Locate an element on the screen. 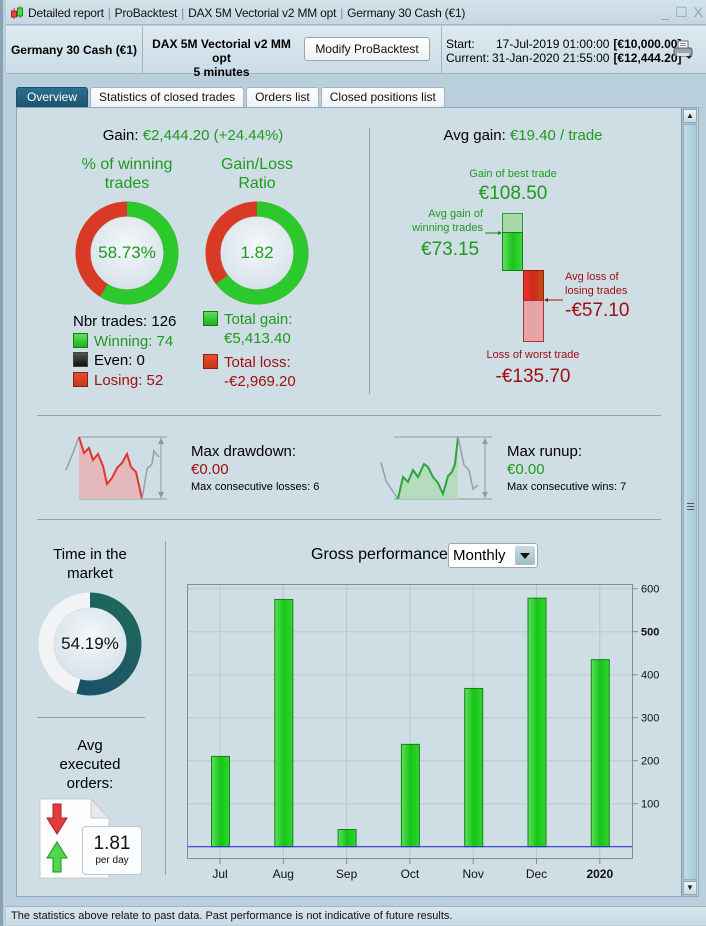  max-runup-label: Max runup: is located at coordinates (545, 451).